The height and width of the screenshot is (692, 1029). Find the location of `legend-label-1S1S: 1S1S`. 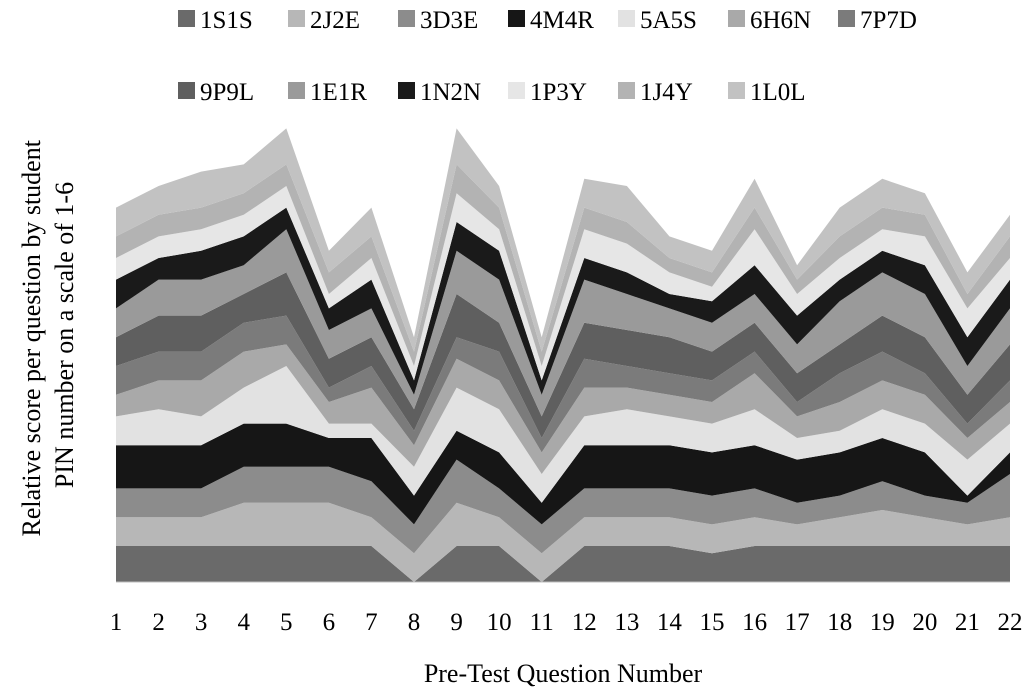

legend-label-1S1S: 1S1S is located at coordinates (226, 20).